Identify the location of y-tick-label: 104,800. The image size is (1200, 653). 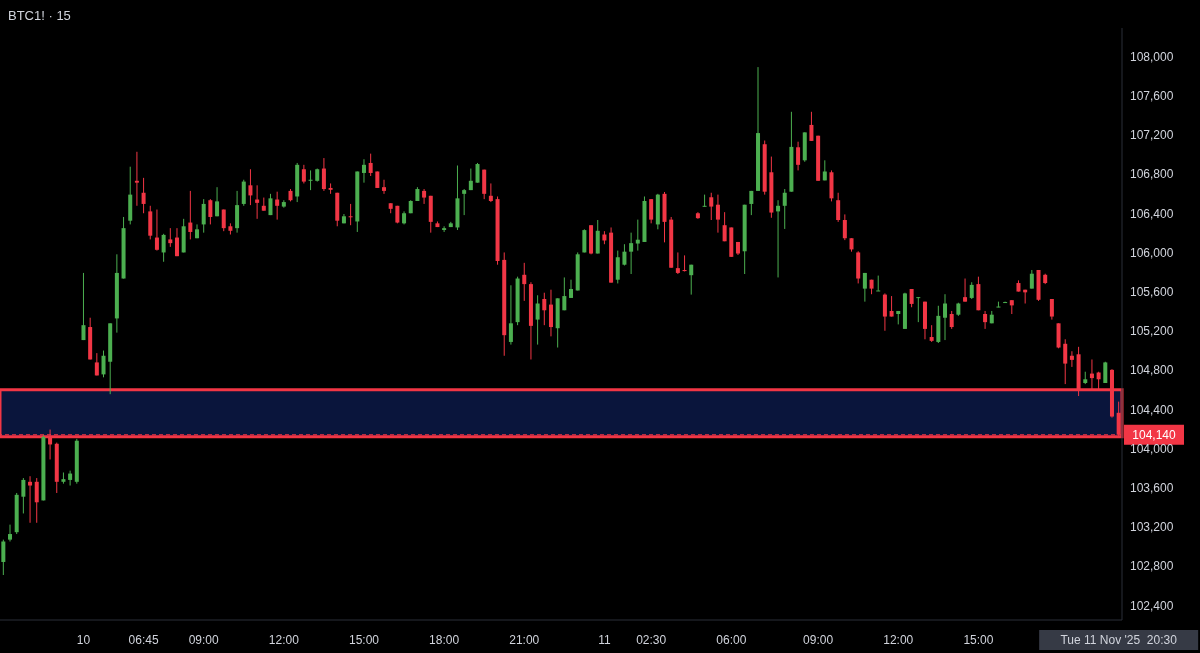
(1152, 370).